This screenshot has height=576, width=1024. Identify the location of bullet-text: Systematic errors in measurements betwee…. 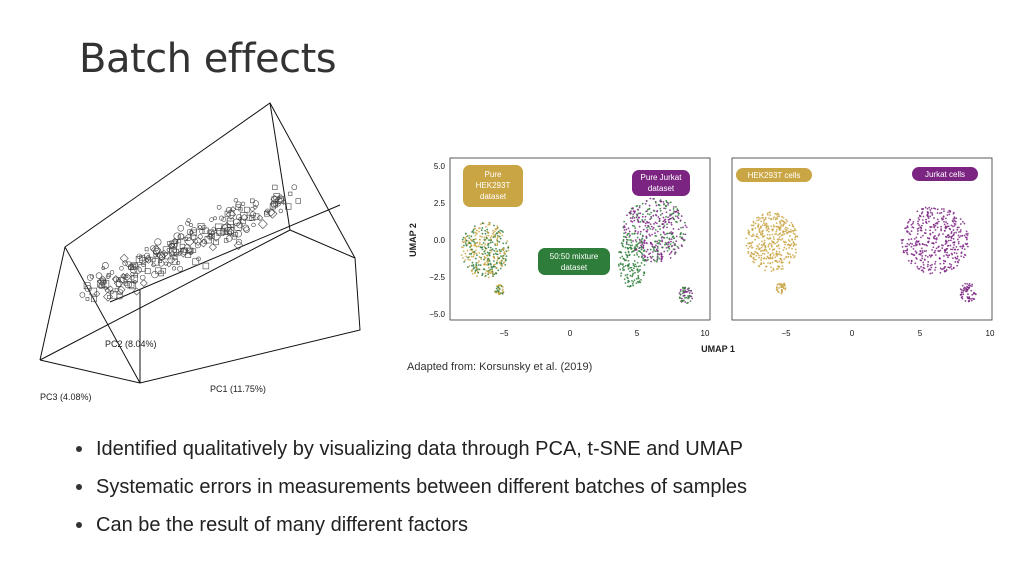
(422, 487).